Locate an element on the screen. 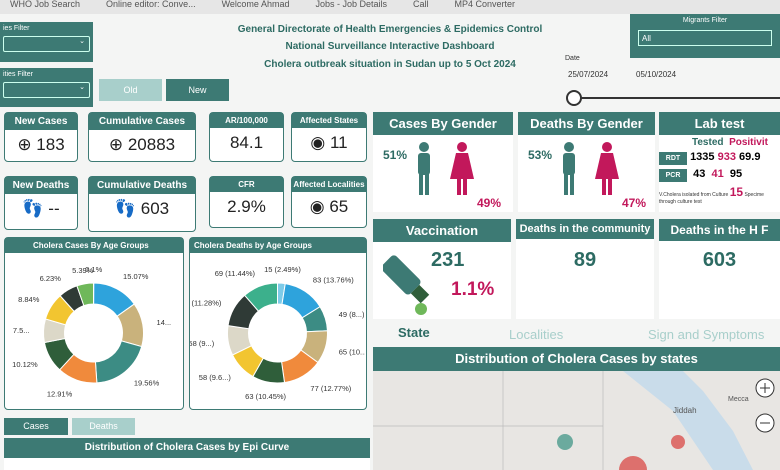 Image resolution: width=780 pixels, height=470 pixels. dropdown: All is located at coordinates (705, 38).